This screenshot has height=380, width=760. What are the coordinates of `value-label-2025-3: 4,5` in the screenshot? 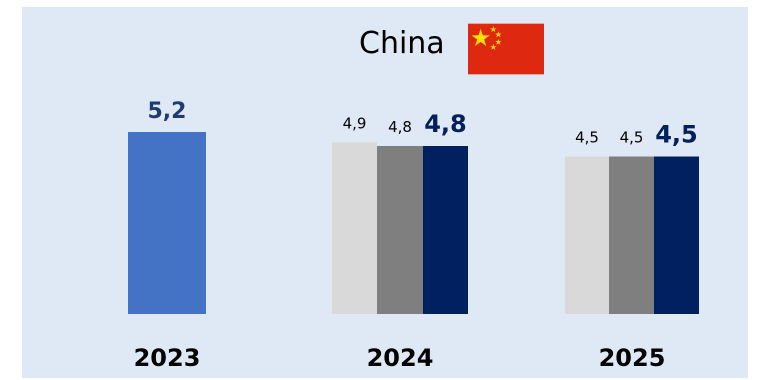 It's located at (676, 135).